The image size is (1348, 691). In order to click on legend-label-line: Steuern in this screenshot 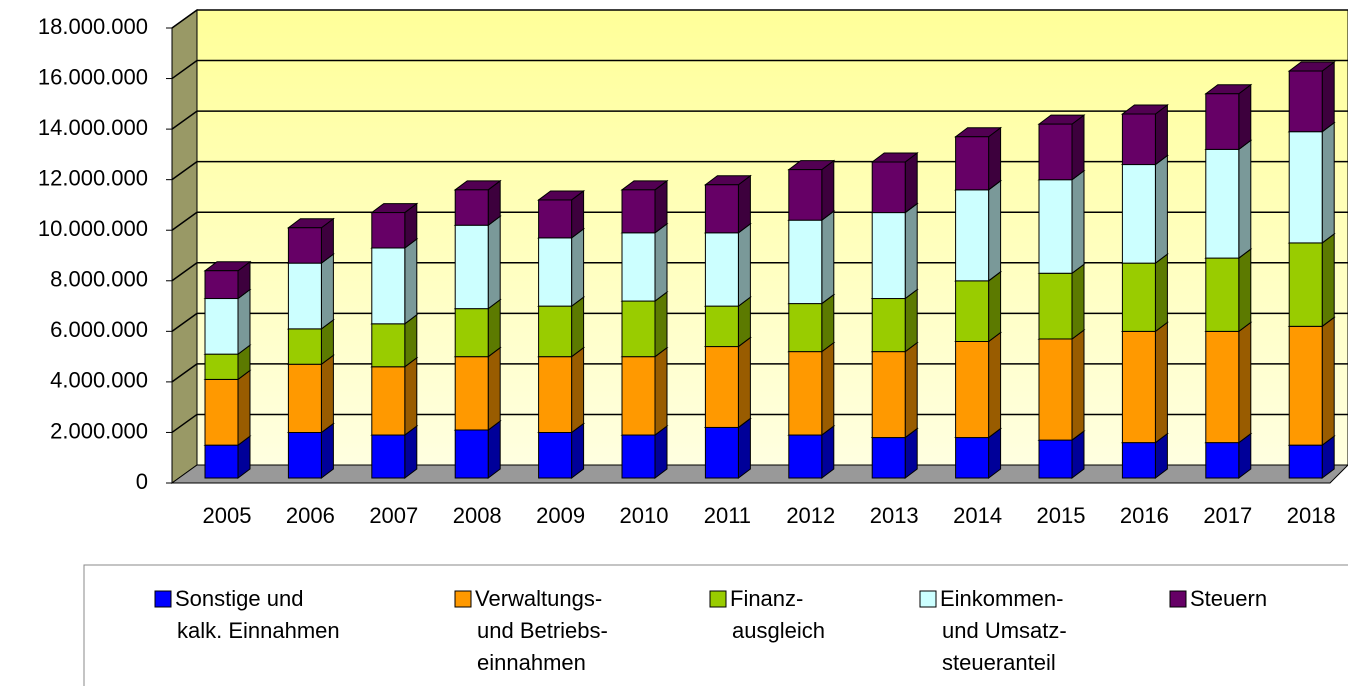, I will do `click(1228, 598)`.